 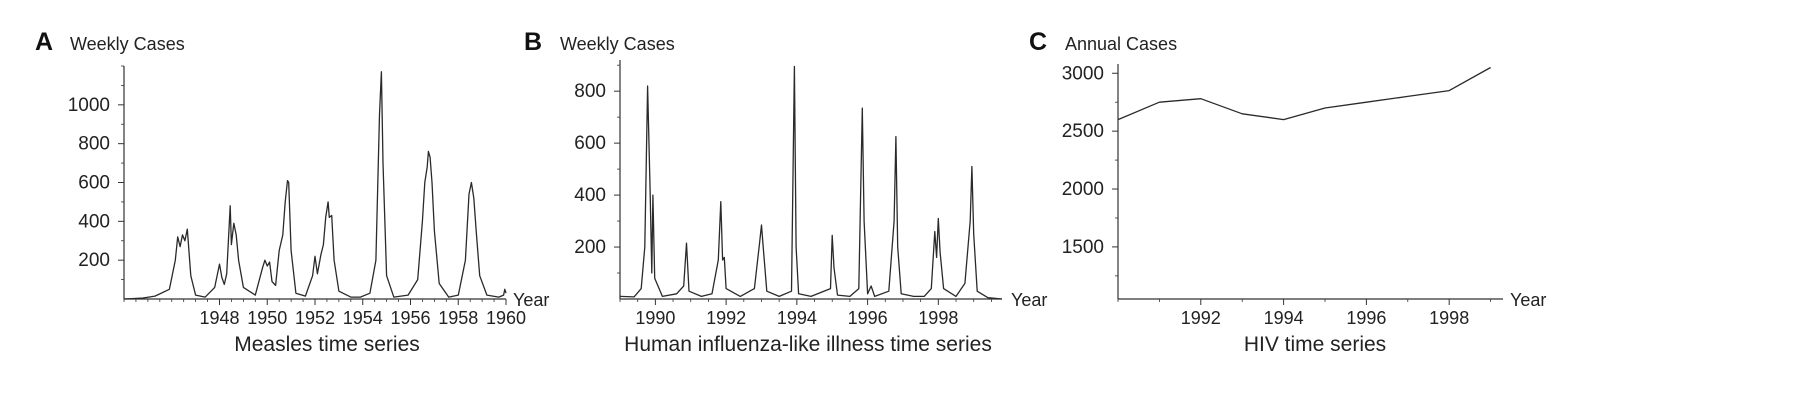 What do you see at coordinates (1315, 344) in the screenshot?
I see `panel-c-x-axis-title: HIV time series` at bounding box center [1315, 344].